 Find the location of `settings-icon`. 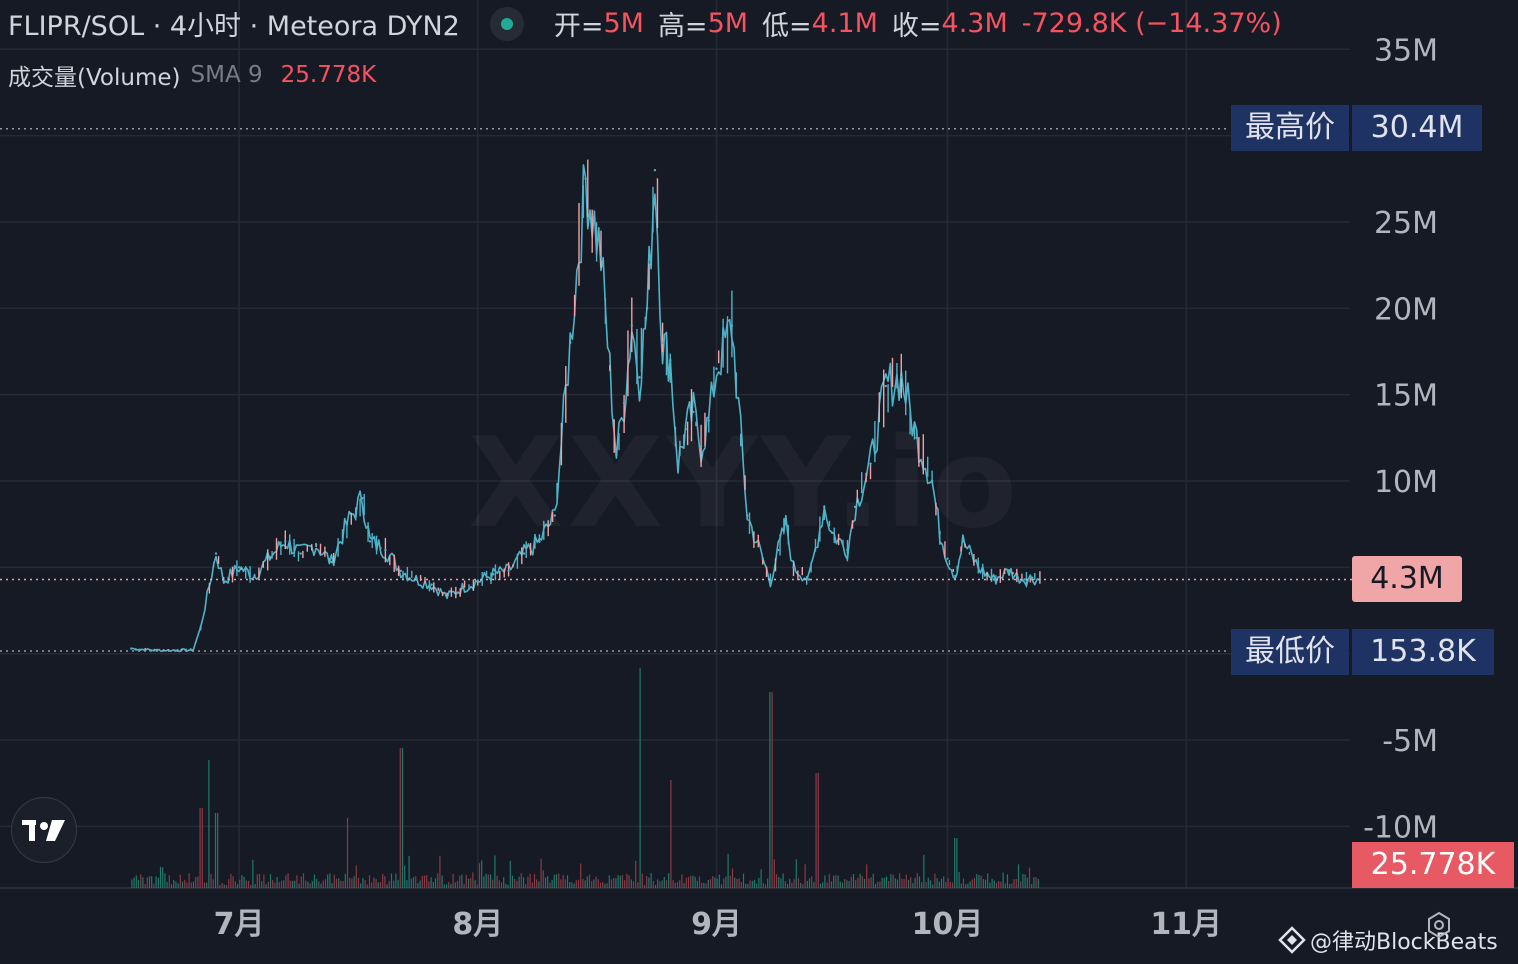

settings-icon is located at coordinates (1439, 925).